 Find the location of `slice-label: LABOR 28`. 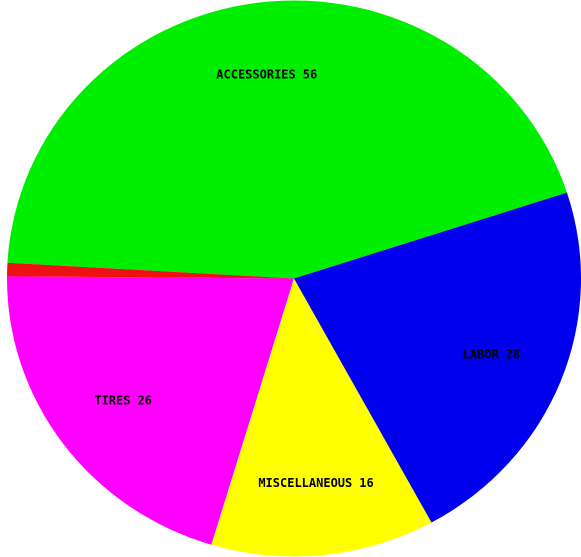

slice-label: LABOR 28 is located at coordinates (492, 354).